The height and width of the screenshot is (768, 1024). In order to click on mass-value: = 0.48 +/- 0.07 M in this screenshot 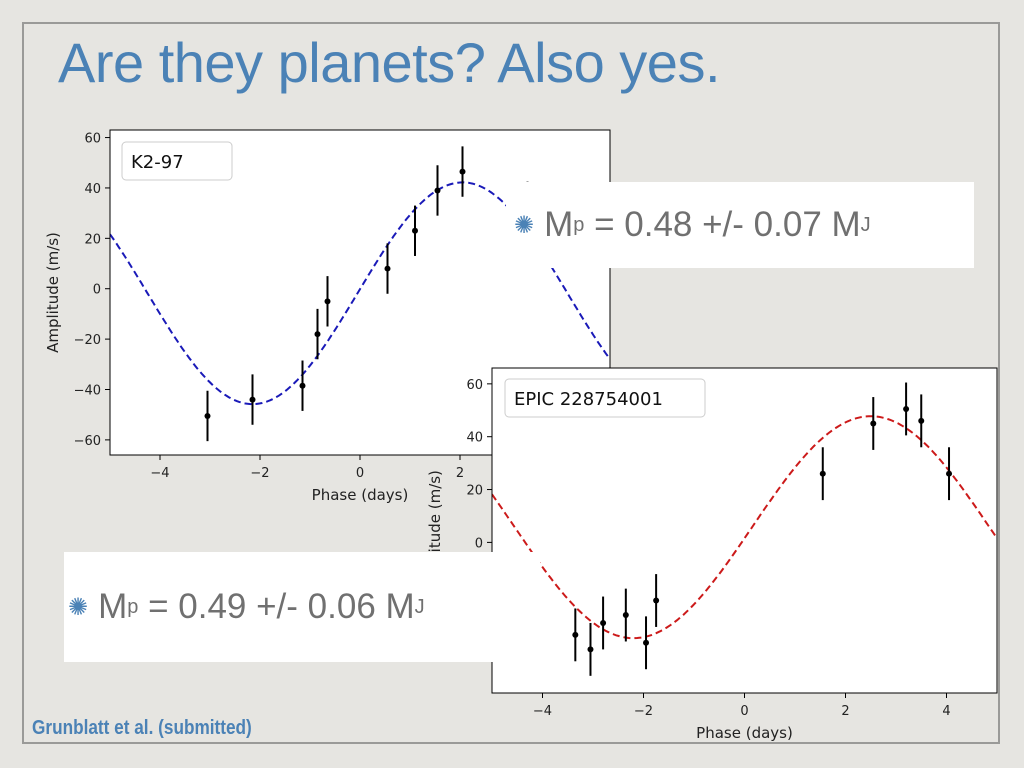, I will do `click(722, 224)`.